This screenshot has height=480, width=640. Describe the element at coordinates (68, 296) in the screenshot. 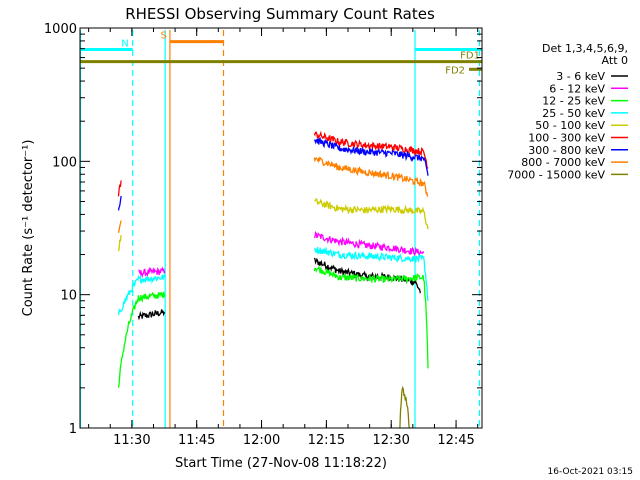

I see `y-tick-label: 10` at that location.